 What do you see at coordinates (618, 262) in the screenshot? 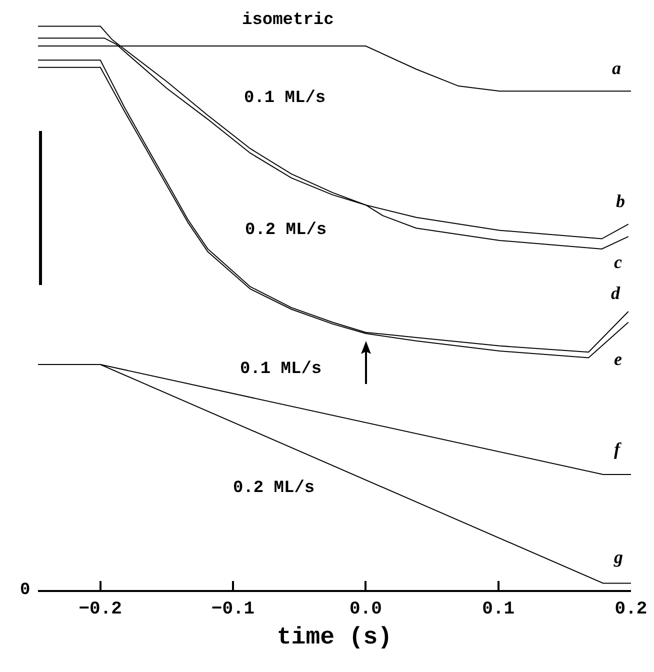
I see `annotation: c` at bounding box center [618, 262].